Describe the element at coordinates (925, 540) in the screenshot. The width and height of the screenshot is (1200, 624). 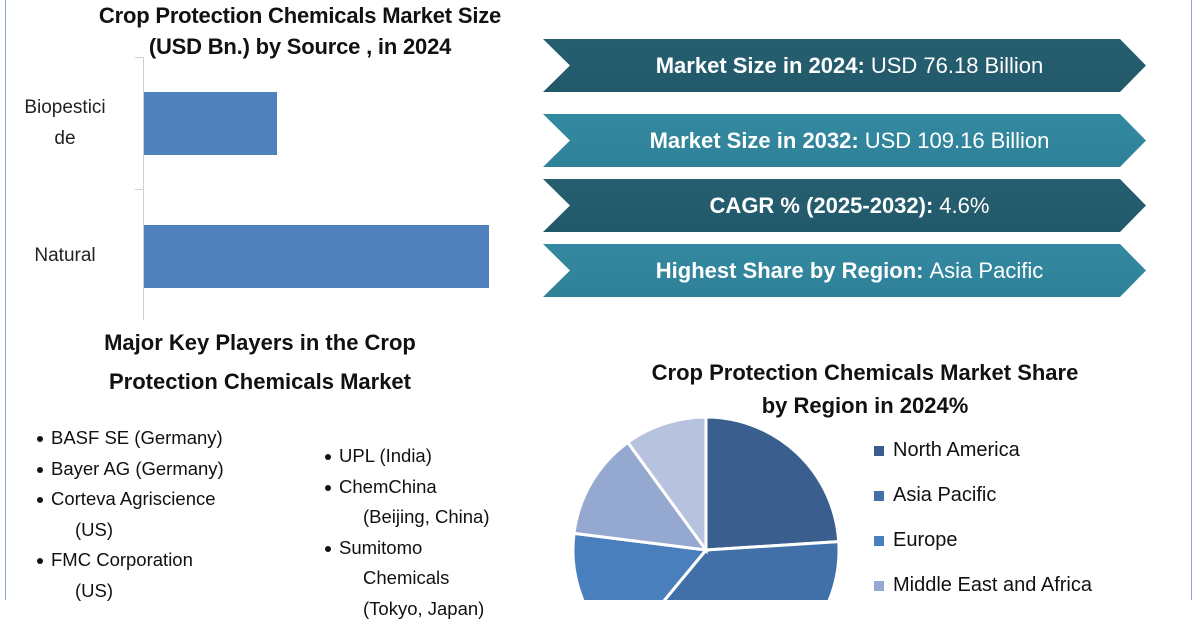
I see `legend-label: Europe` at that location.